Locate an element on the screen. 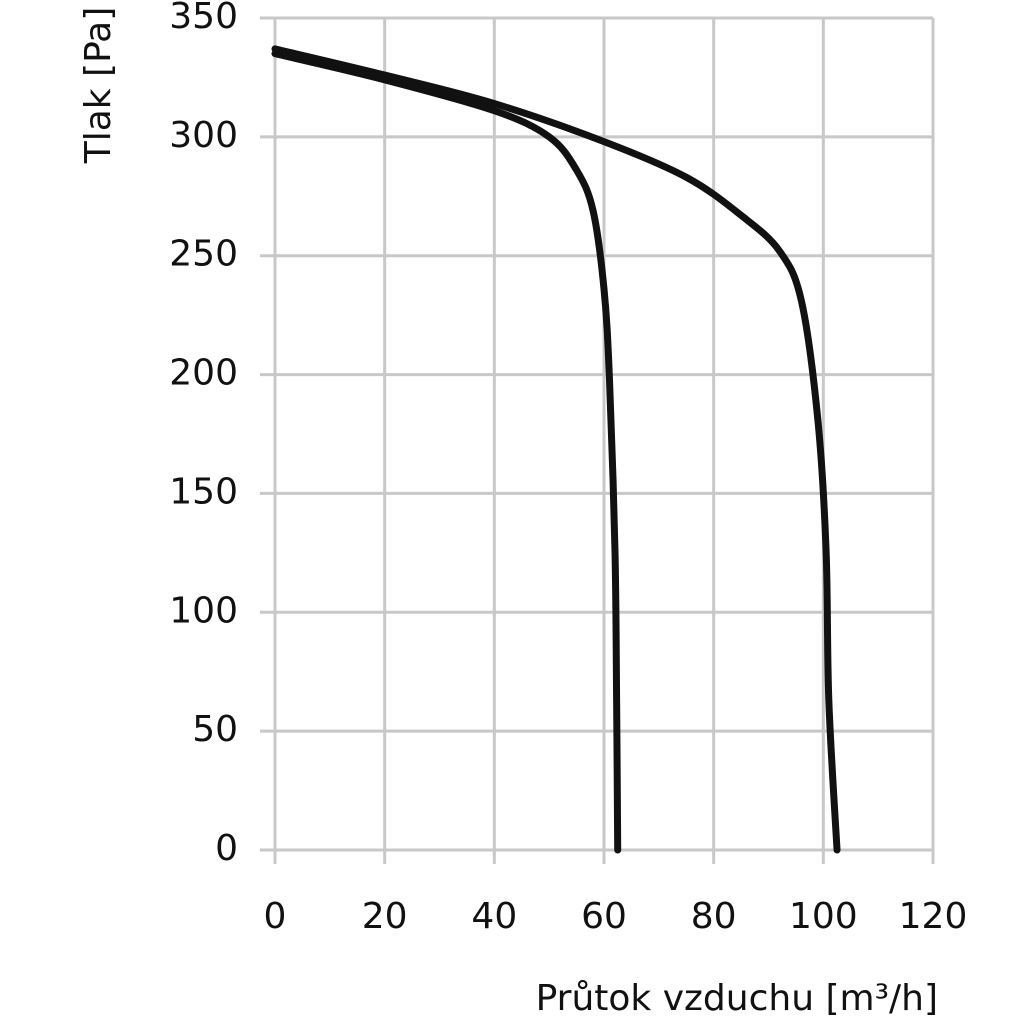  y-tick-label: 300 is located at coordinates (203, 135).